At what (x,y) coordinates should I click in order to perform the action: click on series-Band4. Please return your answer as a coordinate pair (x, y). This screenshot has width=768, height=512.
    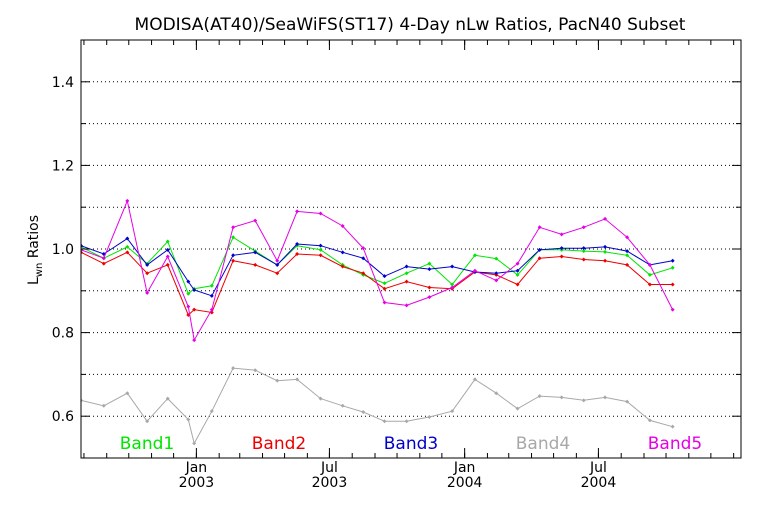
    Looking at the image, I should click on (378, 406).